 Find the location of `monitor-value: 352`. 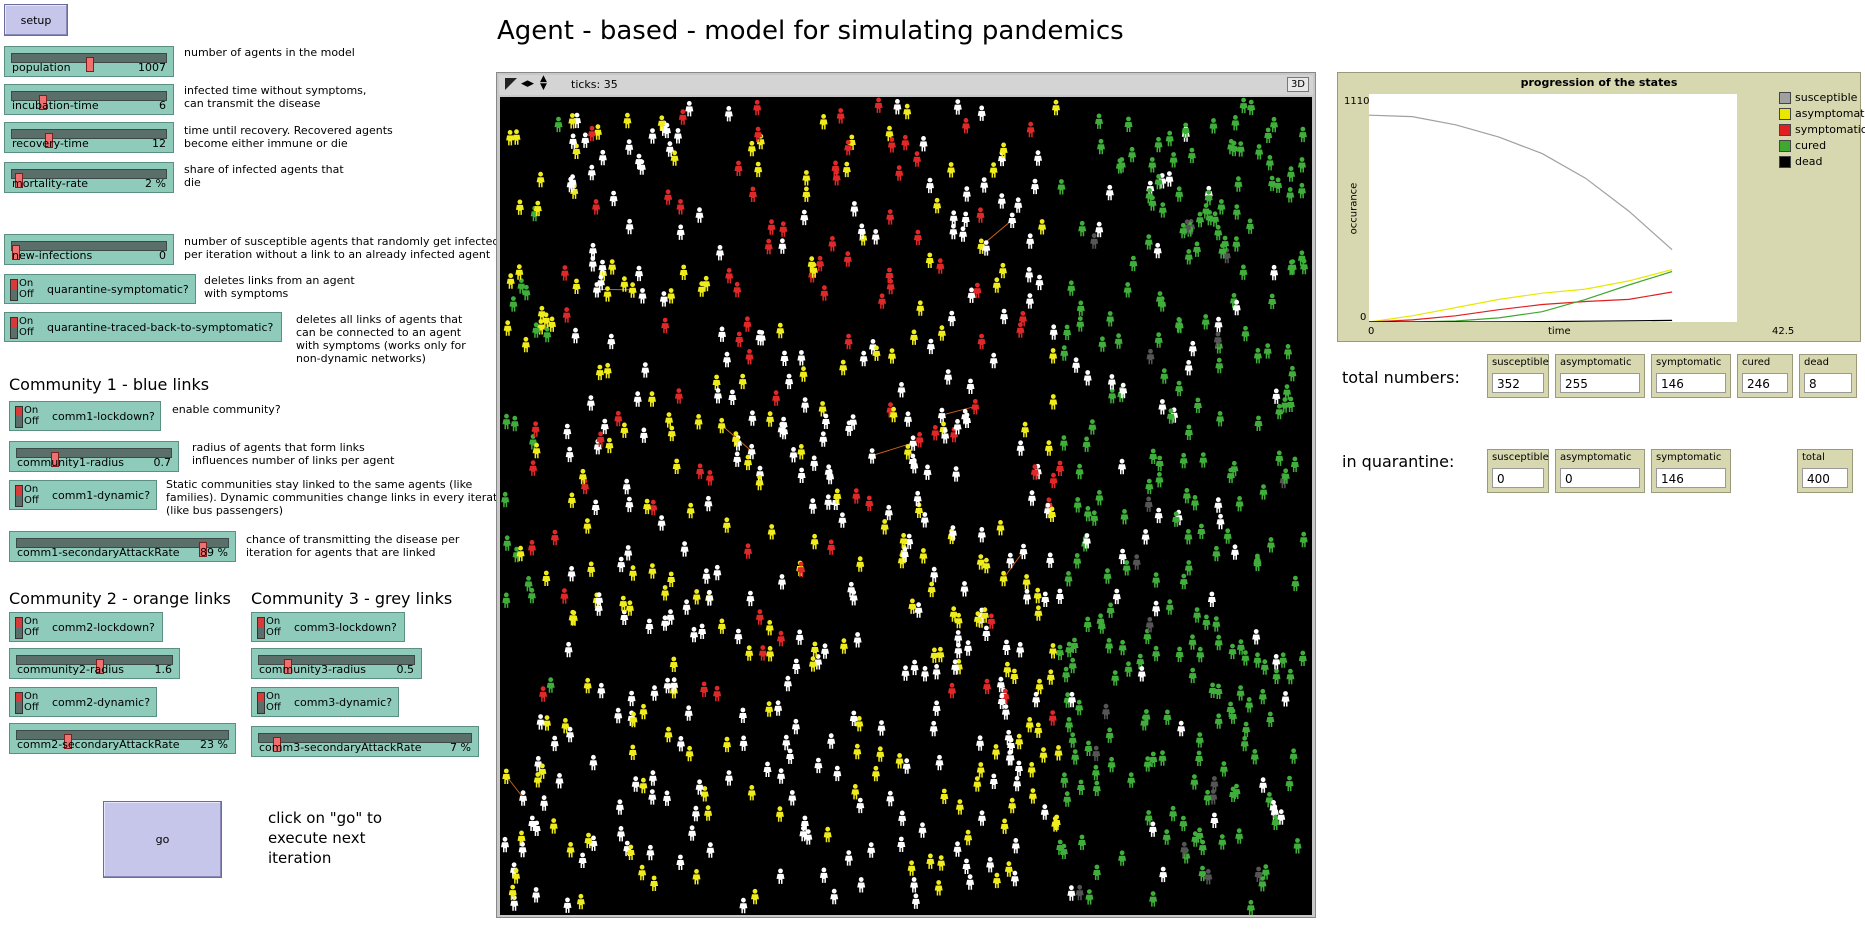

monitor-value: 352 is located at coordinates (1518, 383).